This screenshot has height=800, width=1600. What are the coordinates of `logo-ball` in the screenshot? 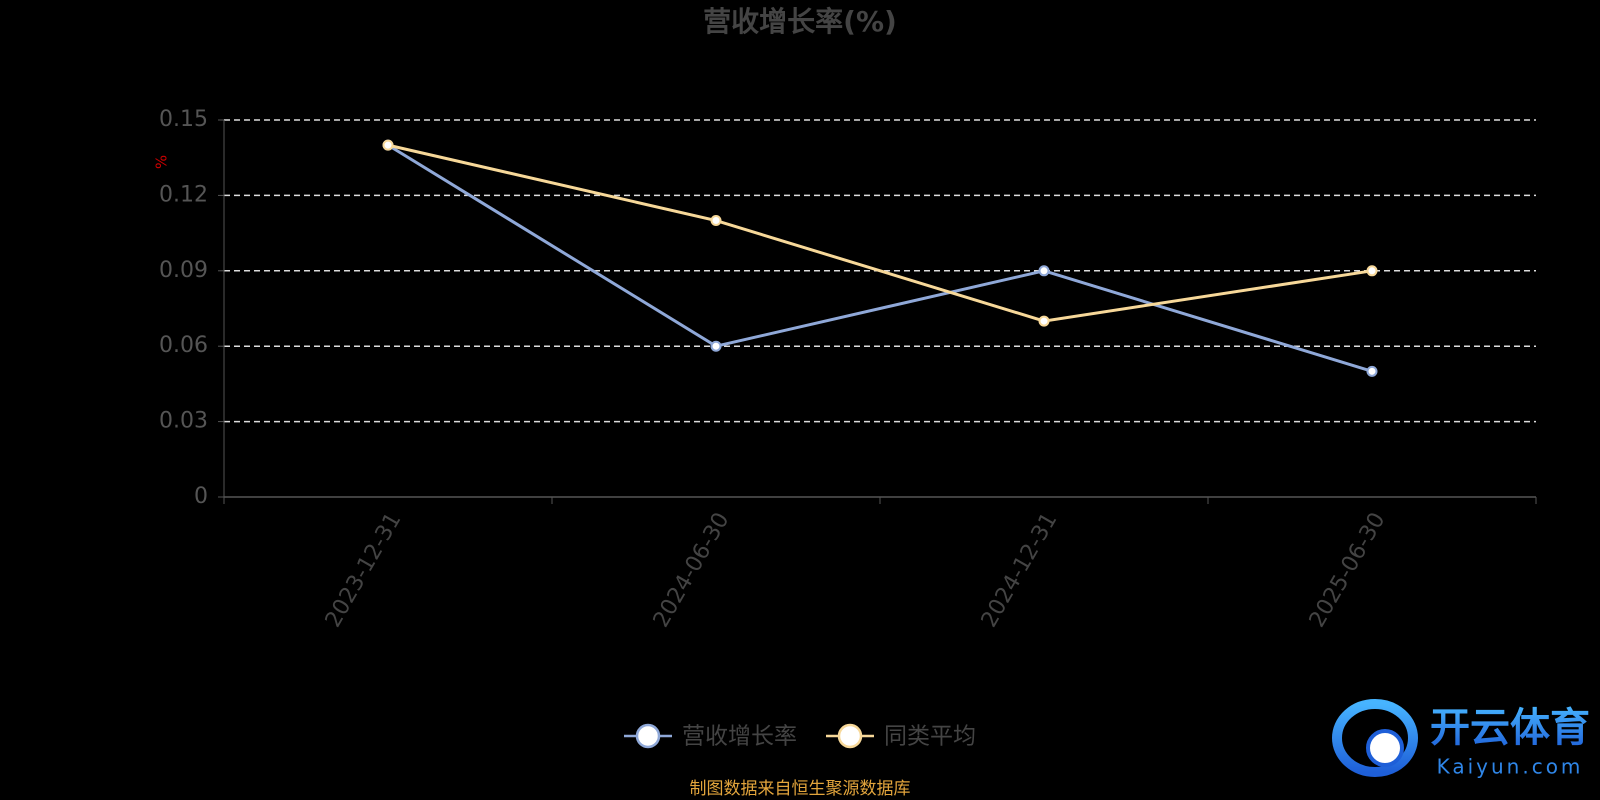 It's located at (1385, 748).